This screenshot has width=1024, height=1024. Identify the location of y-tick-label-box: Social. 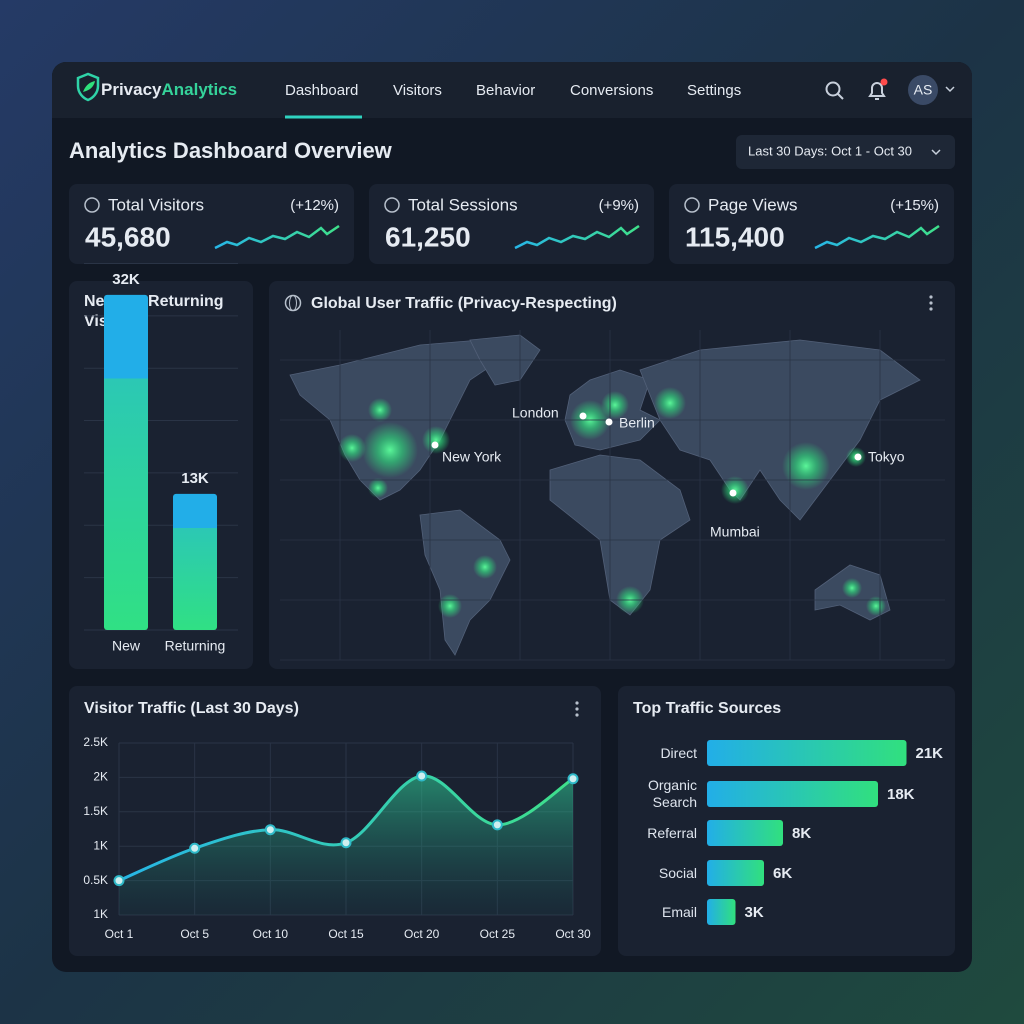
(677, 872).